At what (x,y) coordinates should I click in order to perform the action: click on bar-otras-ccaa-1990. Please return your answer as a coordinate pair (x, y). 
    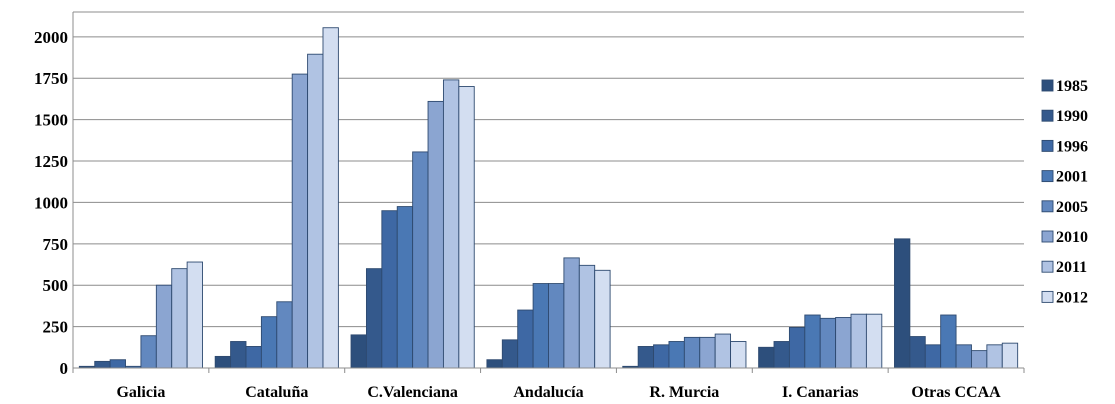
    Looking at the image, I should click on (917, 352).